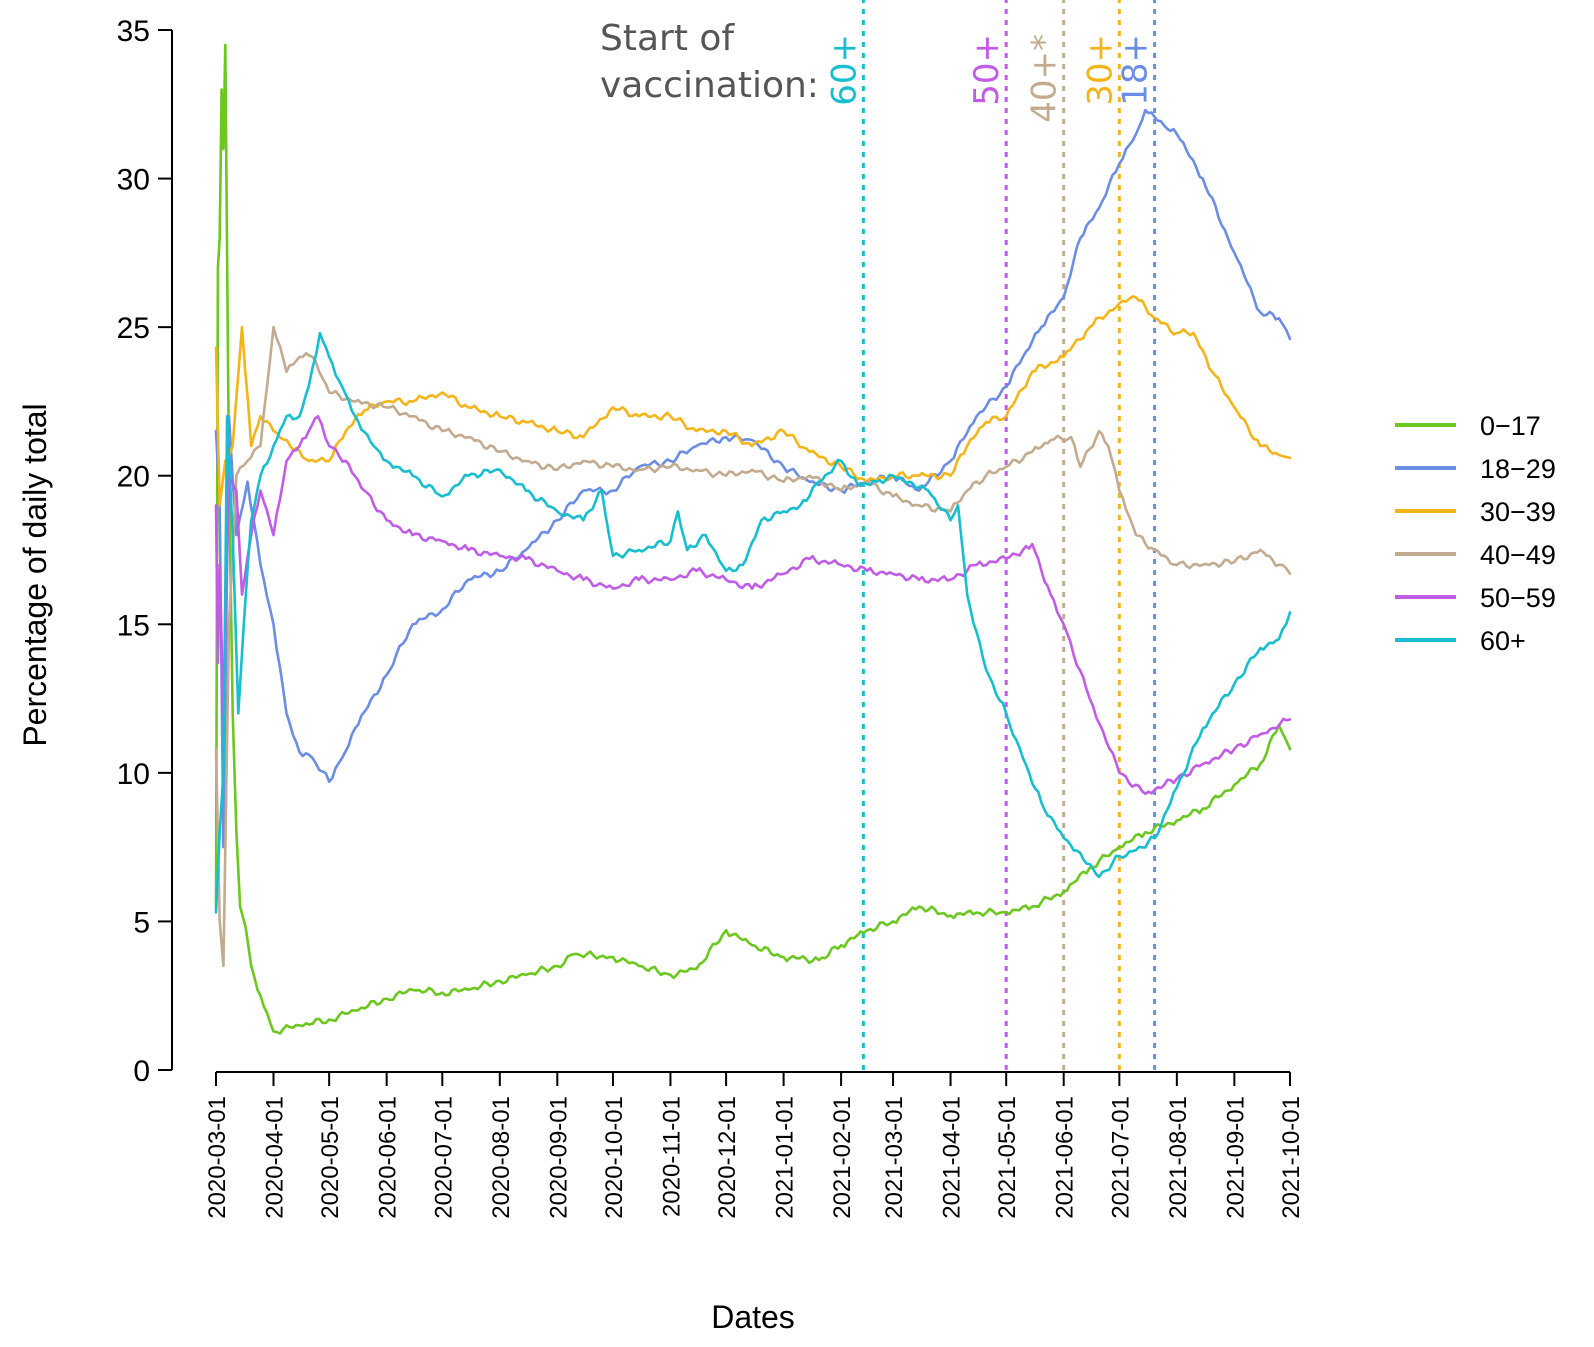 The width and height of the screenshot is (1594, 1347). What do you see at coordinates (709, 62) in the screenshot?
I see `vaccination-title: Start of vaccination:` at bounding box center [709, 62].